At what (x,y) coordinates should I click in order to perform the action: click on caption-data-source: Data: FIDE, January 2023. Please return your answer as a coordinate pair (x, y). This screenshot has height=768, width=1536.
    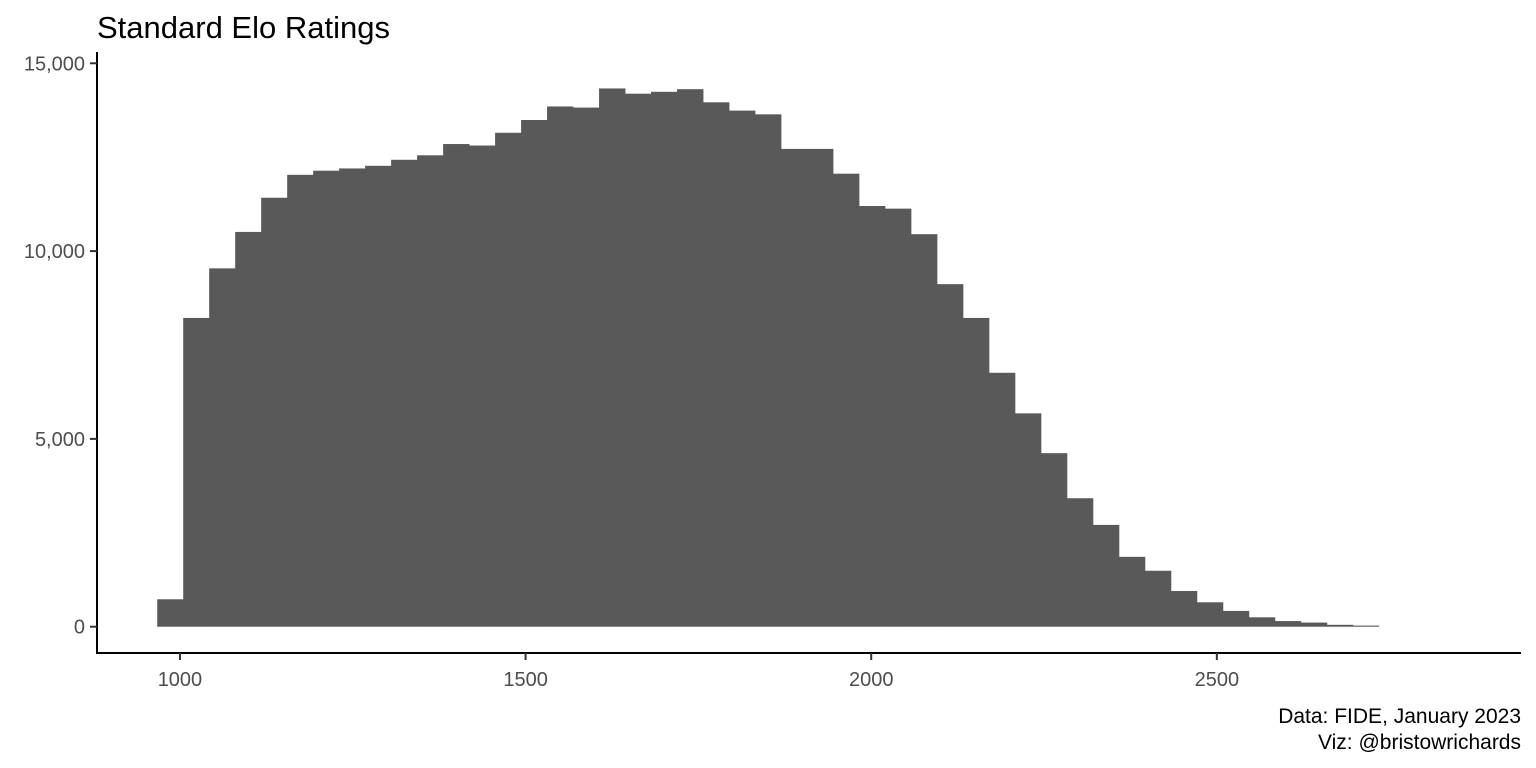
    Looking at the image, I should click on (1399, 716).